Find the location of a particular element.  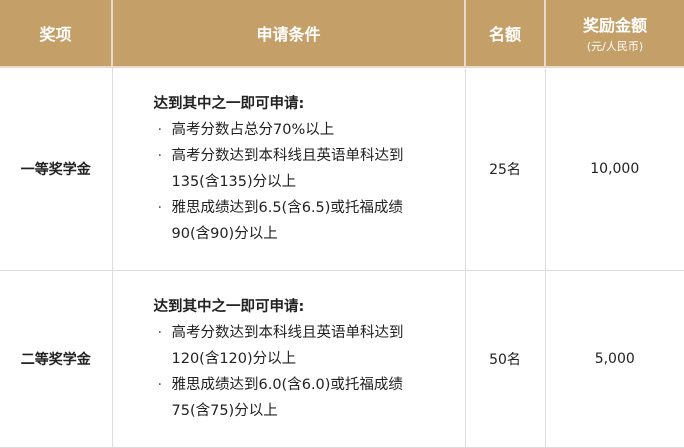

header-amount-label: 奖励金额 is located at coordinates (614, 25).